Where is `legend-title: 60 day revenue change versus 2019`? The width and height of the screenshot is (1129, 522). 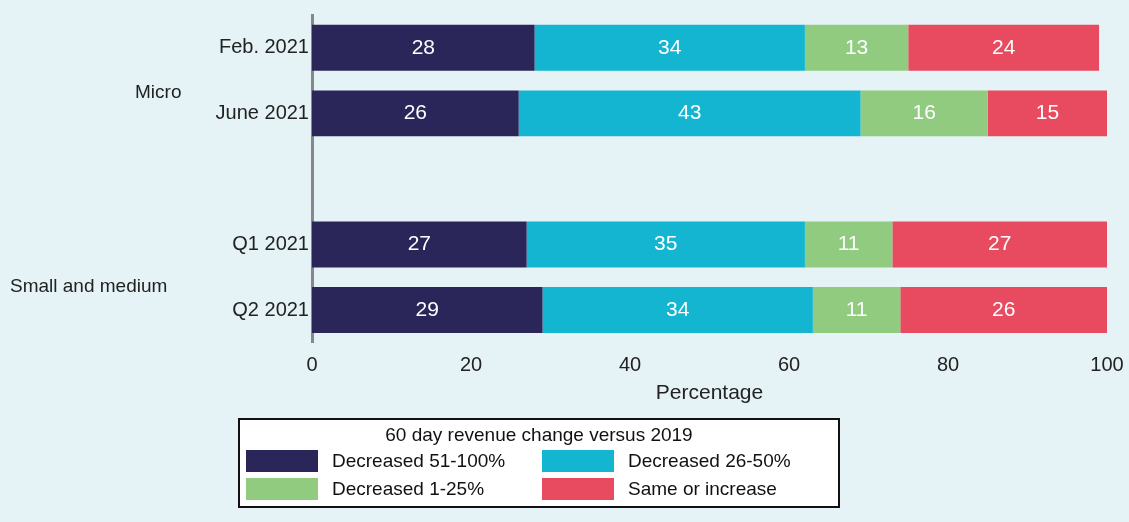 legend-title: 60 day revenue change versus 2019 is located at coordinates (539, 435).